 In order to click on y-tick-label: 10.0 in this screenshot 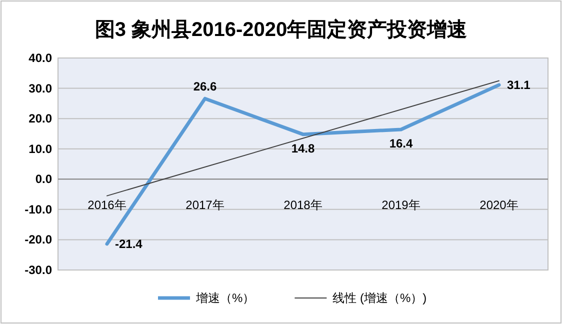, I will do `click(40, 149)`.